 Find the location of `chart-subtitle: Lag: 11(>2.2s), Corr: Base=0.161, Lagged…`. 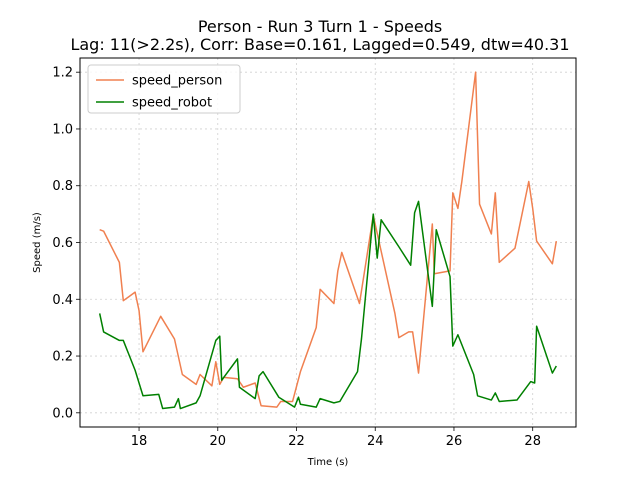

chart-subtitle: Lag: 11(>2.2s), Corr: Base=0.161, Lagged… is located at coordinates (319, 44).